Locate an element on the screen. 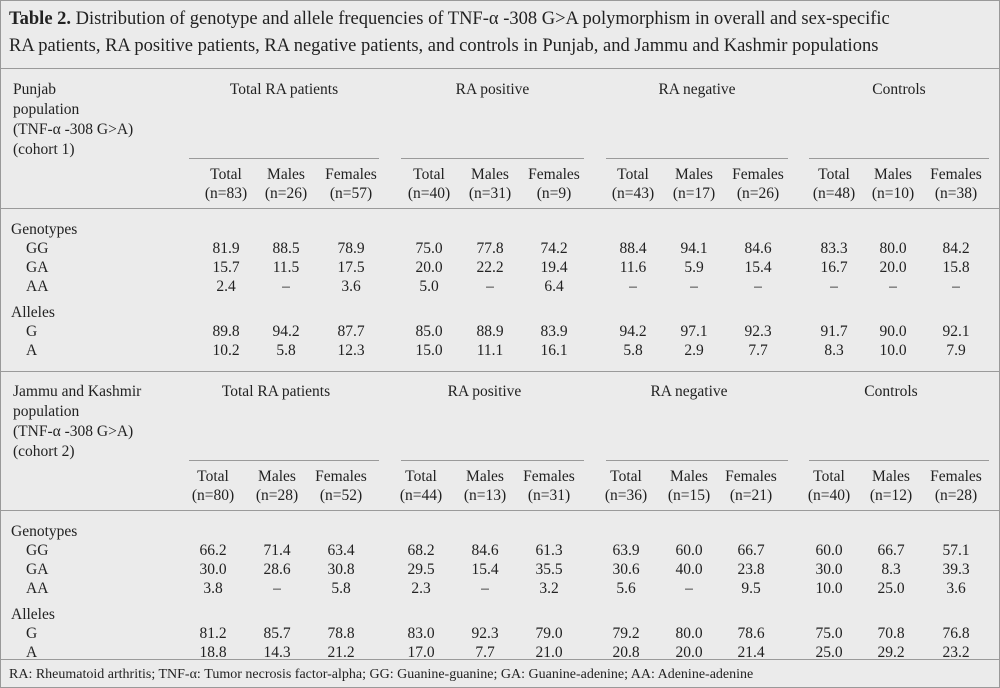 The height and width of the screenshot is (688, 1000). cell: 16.7 is located at coordinates (834, 267).